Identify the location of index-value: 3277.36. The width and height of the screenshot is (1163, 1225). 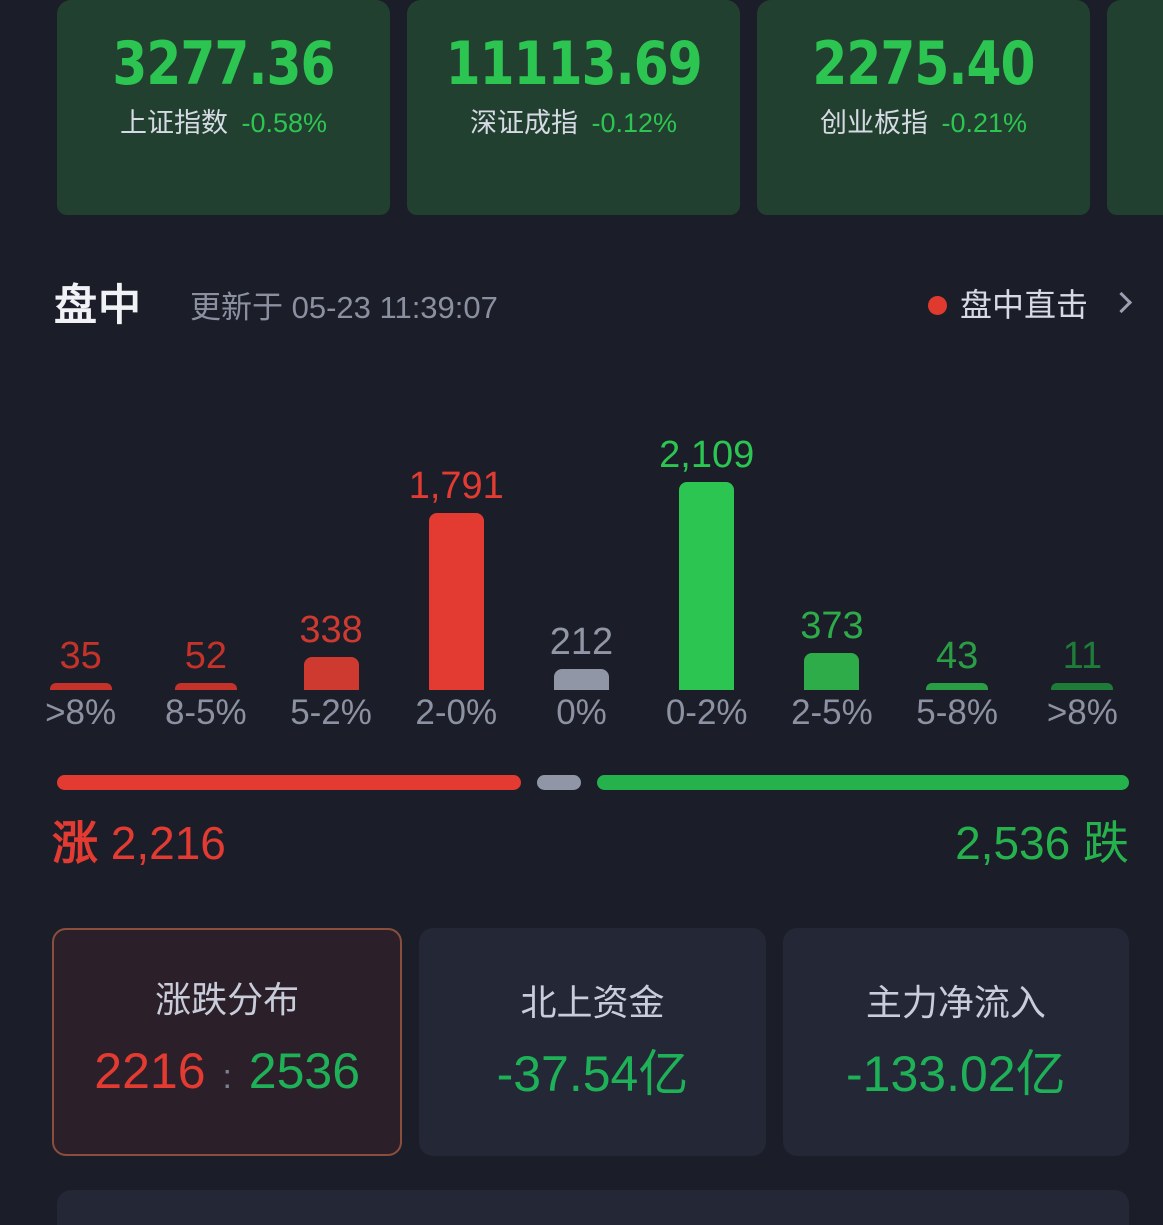
(223, 64).